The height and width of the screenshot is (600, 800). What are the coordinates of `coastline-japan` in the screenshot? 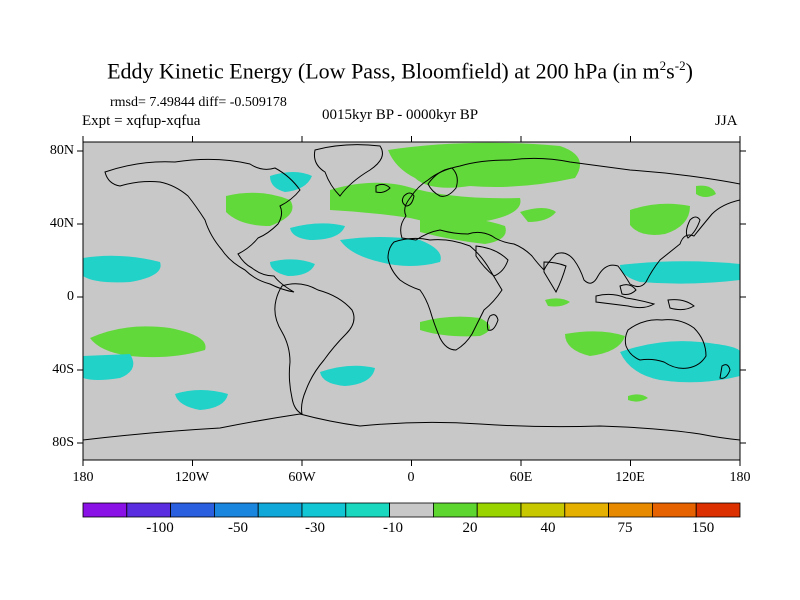 It's located at (693, 227).